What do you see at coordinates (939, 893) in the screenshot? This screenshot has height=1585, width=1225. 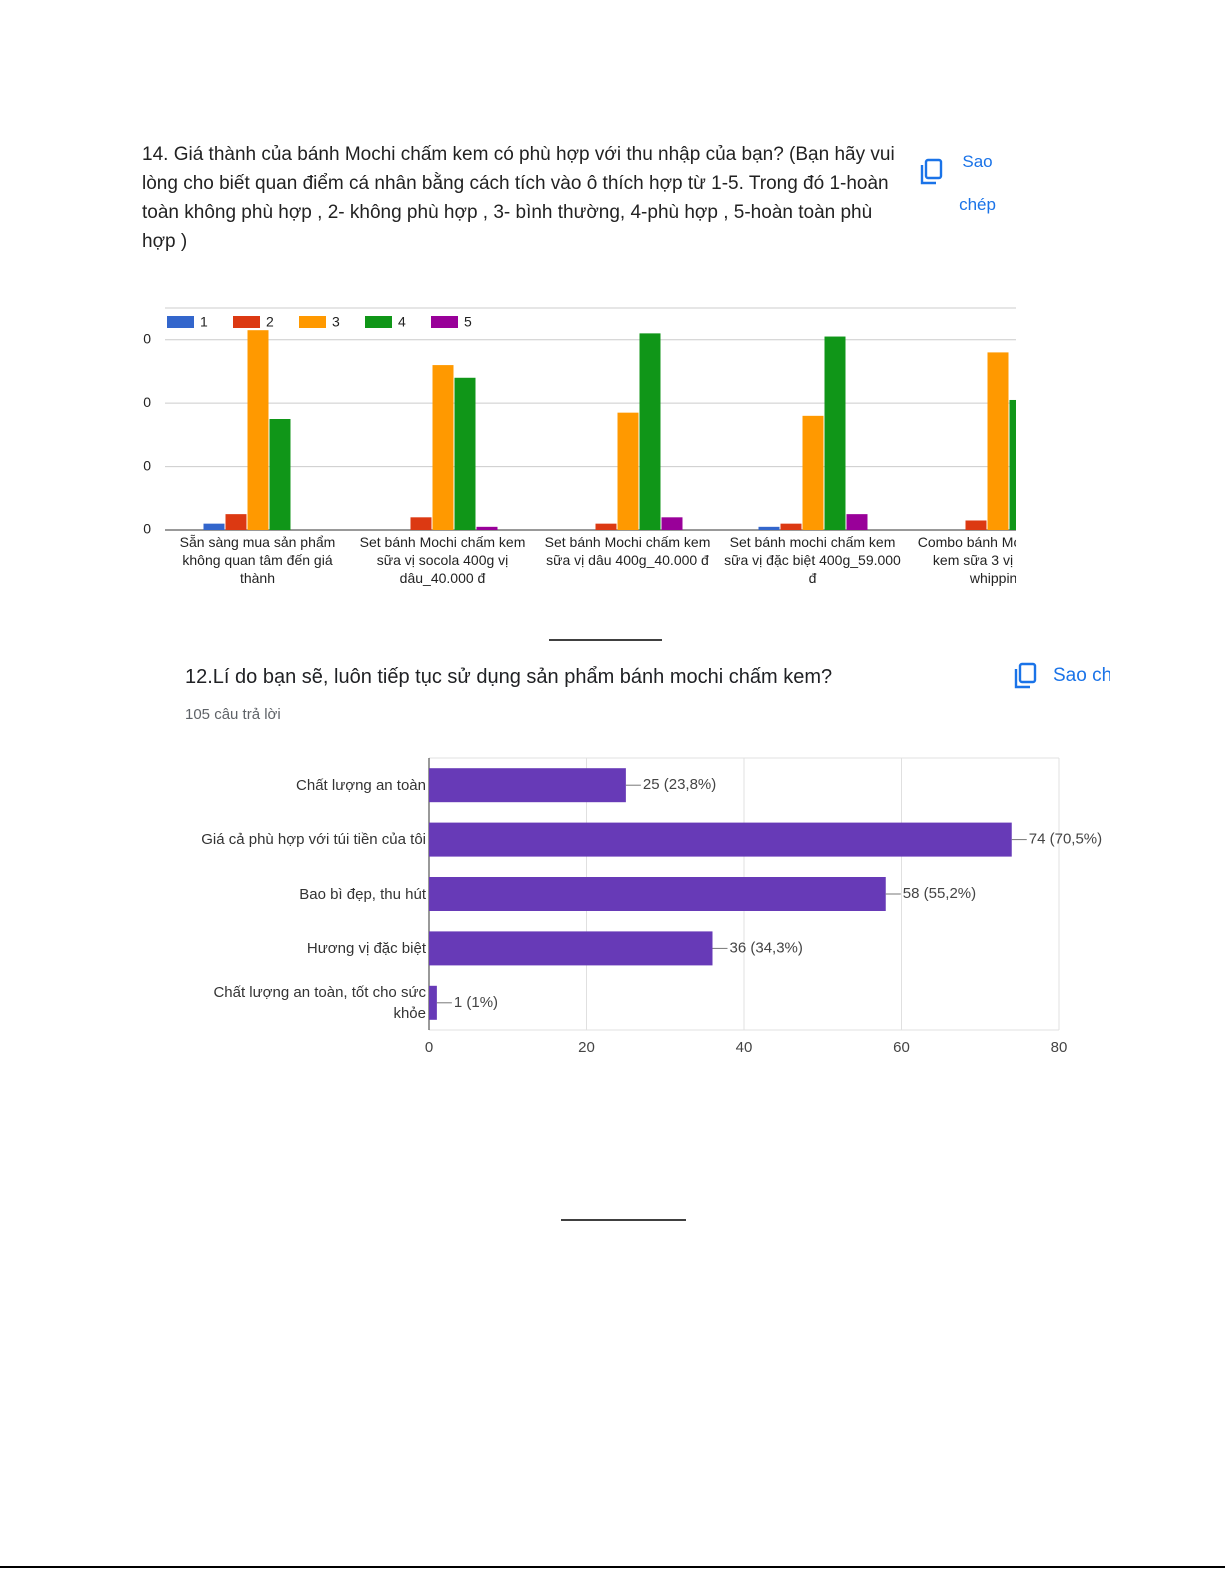 I see `value-label: 58 (55,2%)` at bounding box center [939, 893].